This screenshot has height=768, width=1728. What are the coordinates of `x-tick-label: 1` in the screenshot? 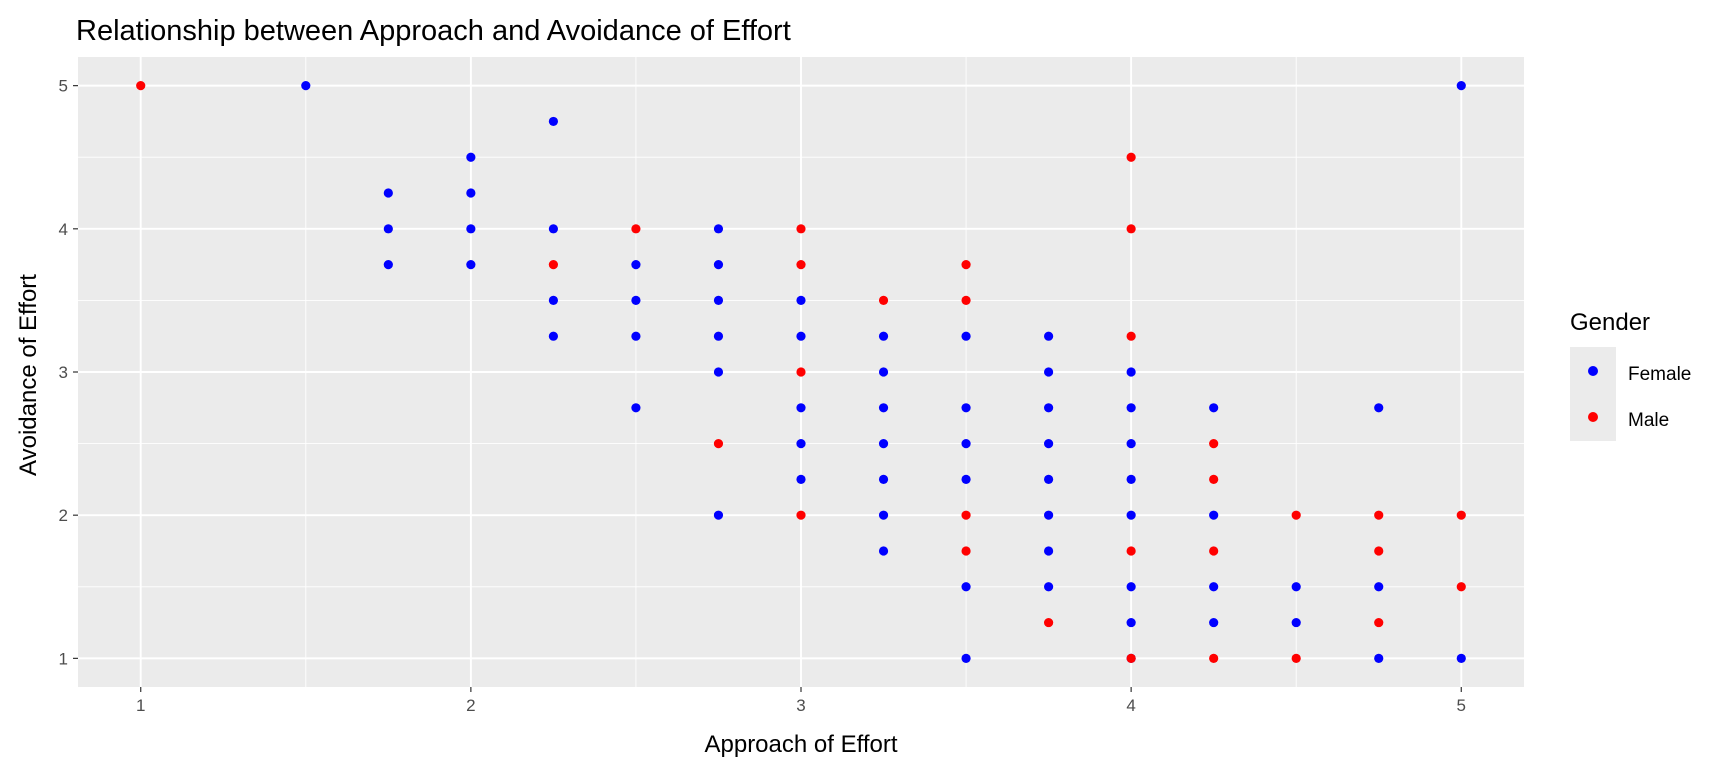 It's located at (140, 705).